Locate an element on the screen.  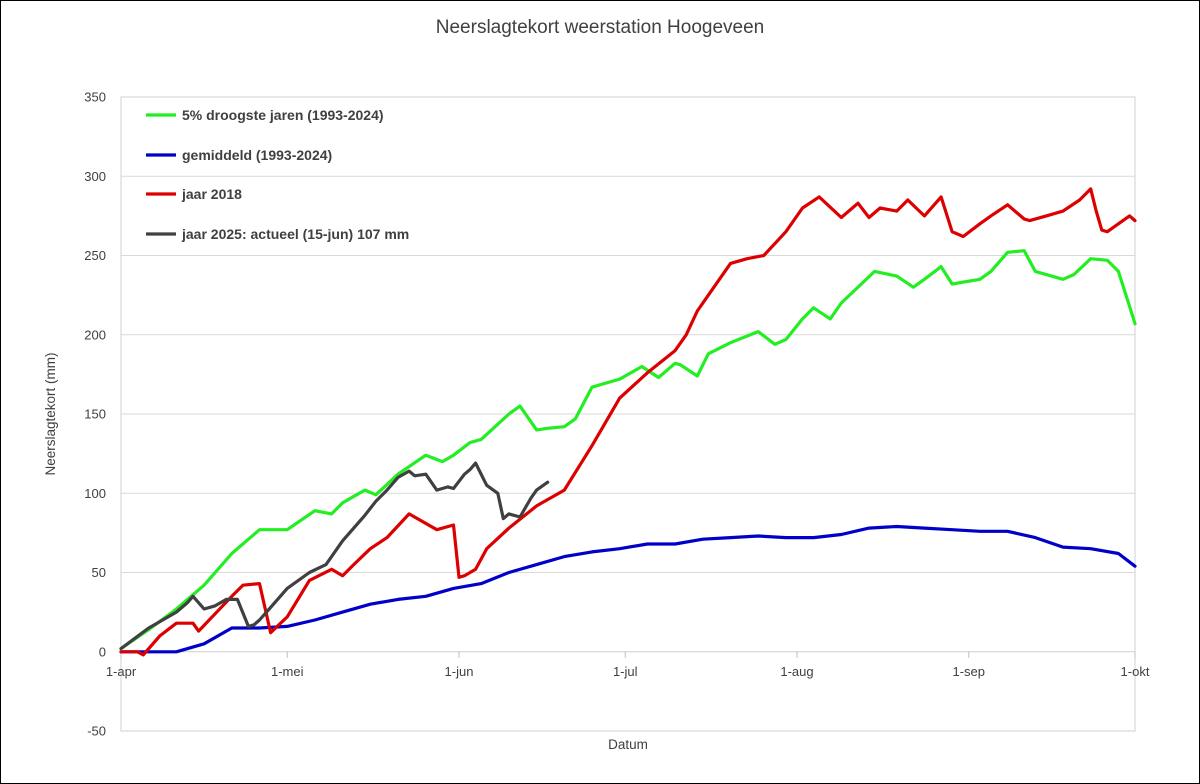
x-tick-label: 1-sep is located at coordinates (969, 671).